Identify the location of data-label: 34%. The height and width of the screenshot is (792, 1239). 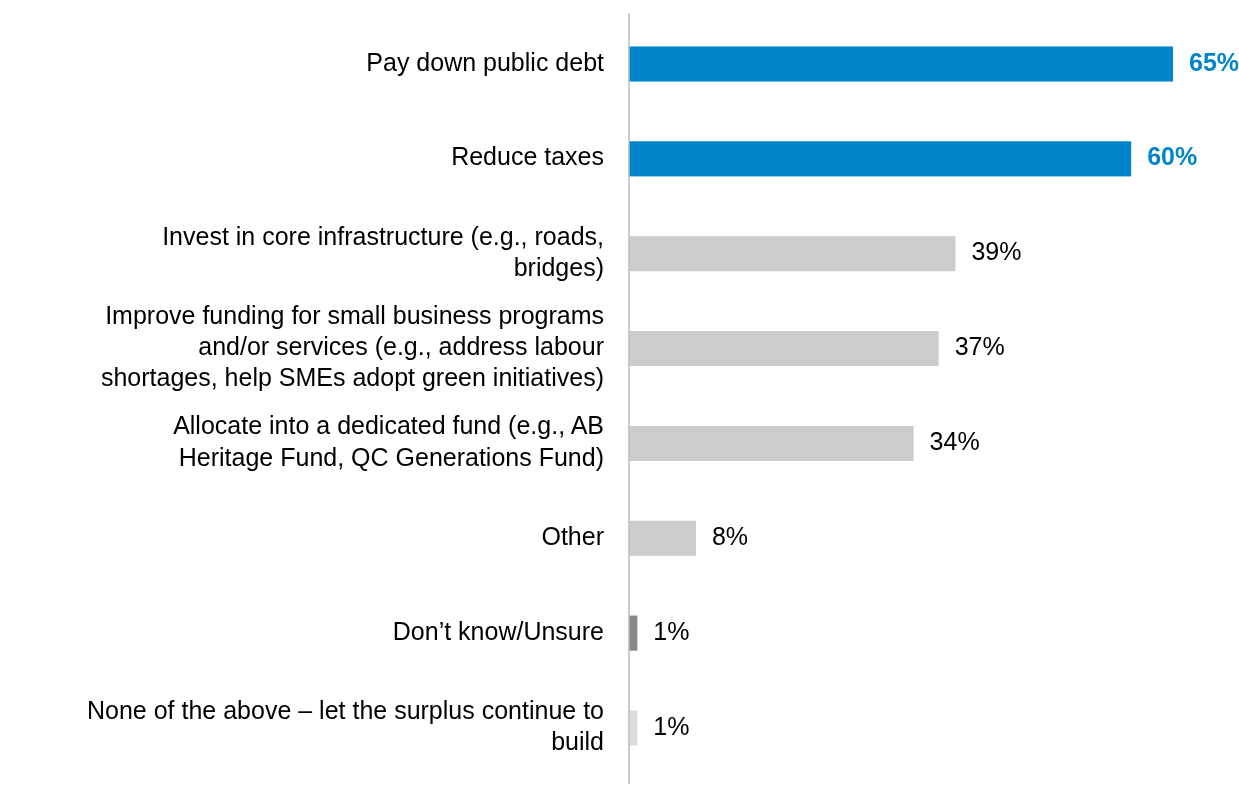
(954, 441).